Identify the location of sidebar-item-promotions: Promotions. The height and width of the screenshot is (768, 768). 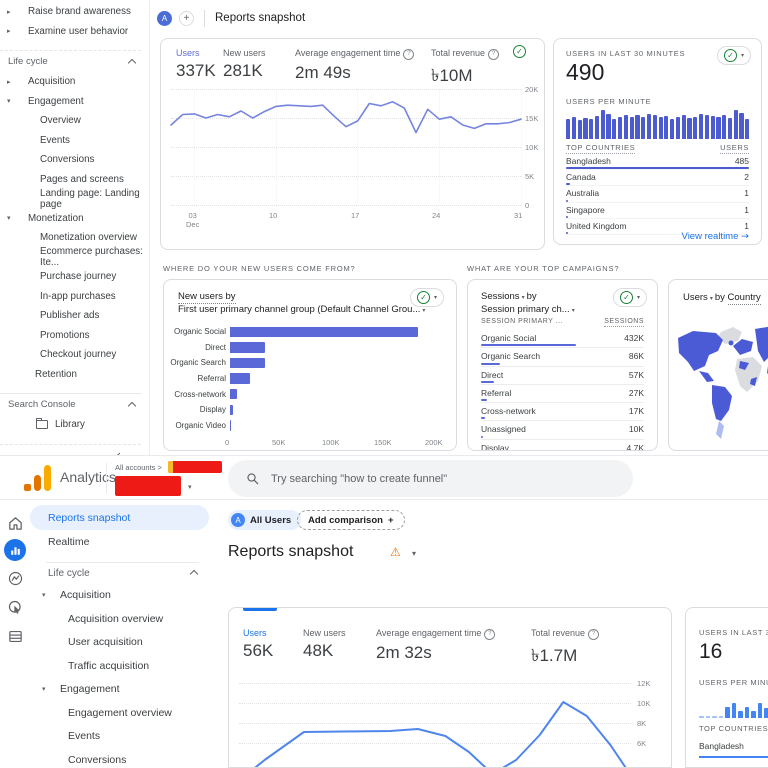
(74, 336).